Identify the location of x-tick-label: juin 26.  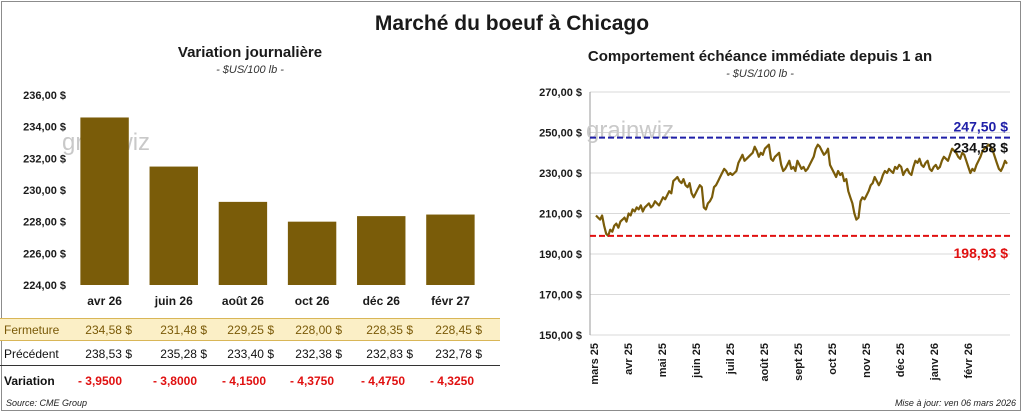
(173, 301).